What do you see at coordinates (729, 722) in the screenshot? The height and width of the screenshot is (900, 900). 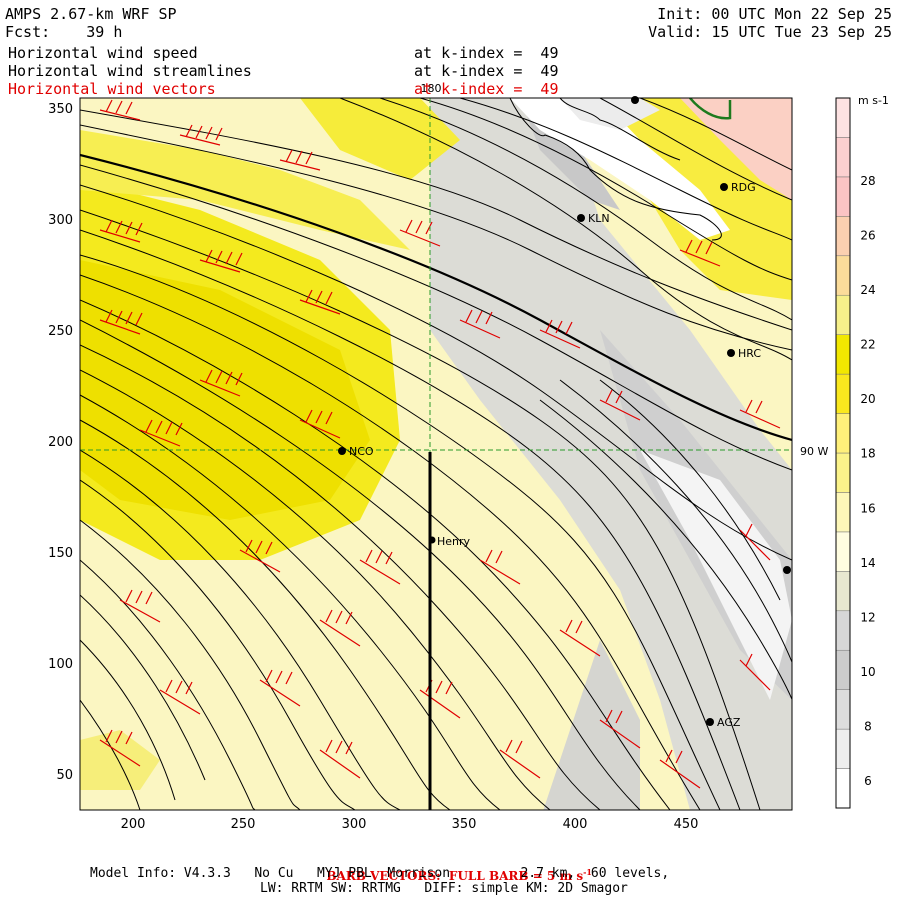 I see `svg-text: AGZ` at bounding box center [729, 722].